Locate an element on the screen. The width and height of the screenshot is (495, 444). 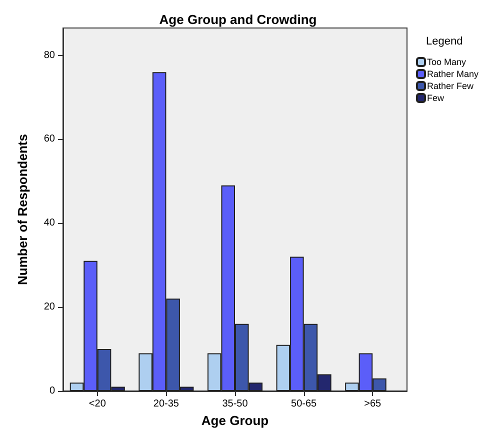
y-axis-title: Number of Respondents is located at coordinates (22, 209).